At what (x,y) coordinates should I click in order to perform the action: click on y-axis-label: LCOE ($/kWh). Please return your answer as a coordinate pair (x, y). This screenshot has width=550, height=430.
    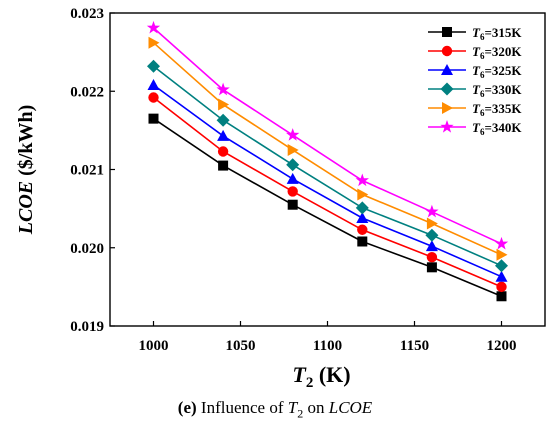
    Looking at the image, I should click on (26, 170).